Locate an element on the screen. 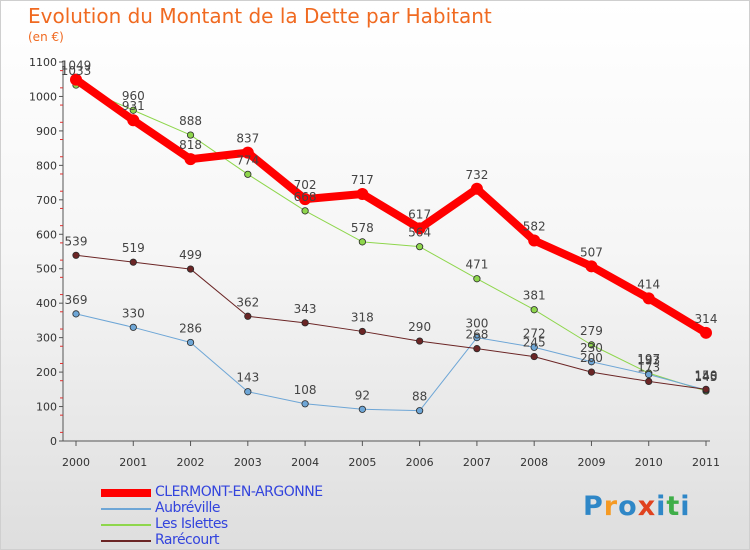  x-tick-label: 2004 is located at coordinates (305, 462).